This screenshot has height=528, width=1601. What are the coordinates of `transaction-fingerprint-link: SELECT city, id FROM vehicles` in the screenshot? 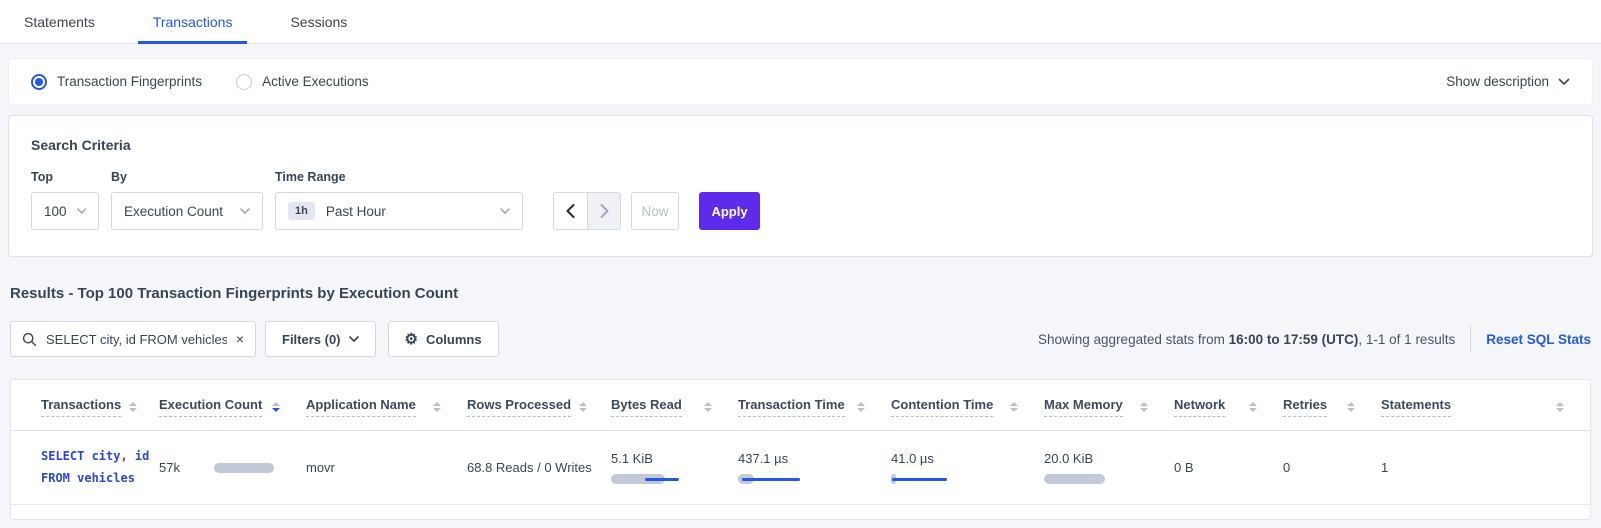 It's located at (95, 467).